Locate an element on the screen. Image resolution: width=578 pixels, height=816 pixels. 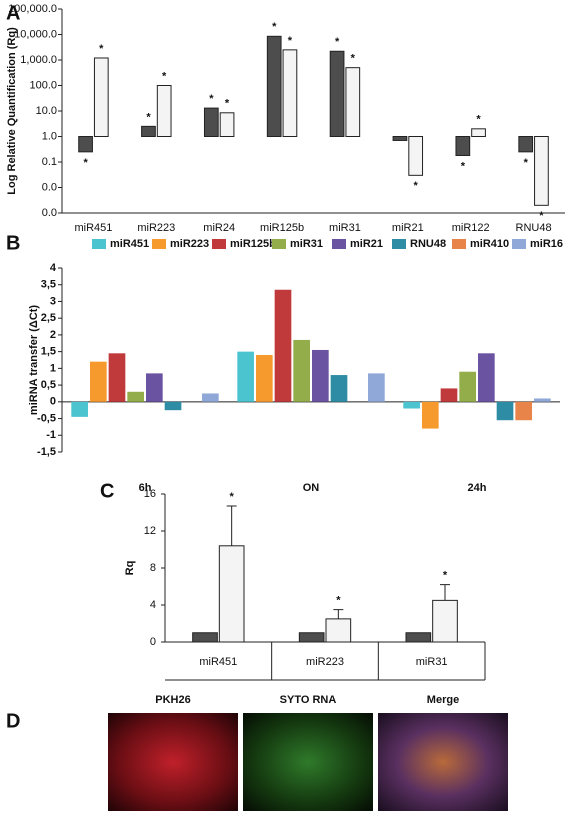
image-label: Merge is located at coordinates (443, 700).